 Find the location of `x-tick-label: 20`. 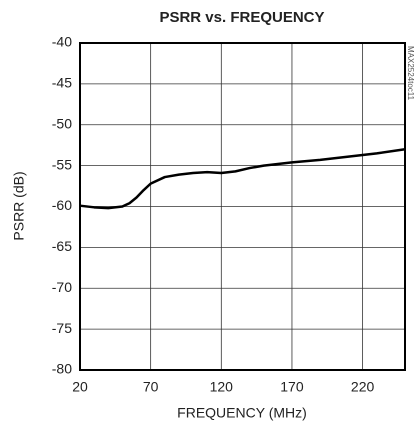

x-tick-label: 20 is located at coordinates (80, 387).